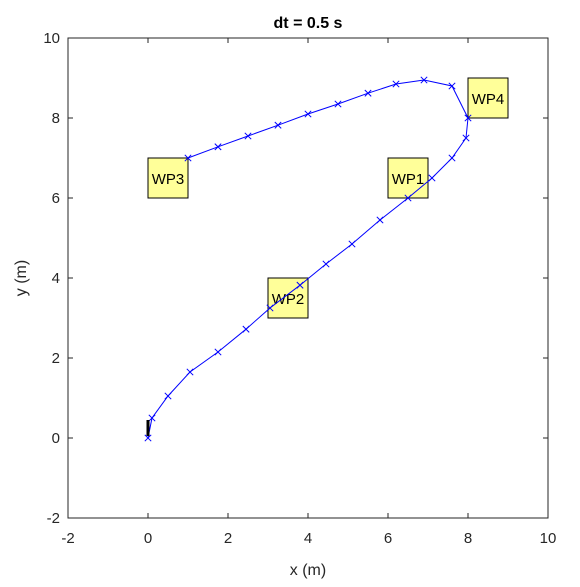 The image size is (580, 587). I want to click on y-tick-label: 10, so click(51, 38).